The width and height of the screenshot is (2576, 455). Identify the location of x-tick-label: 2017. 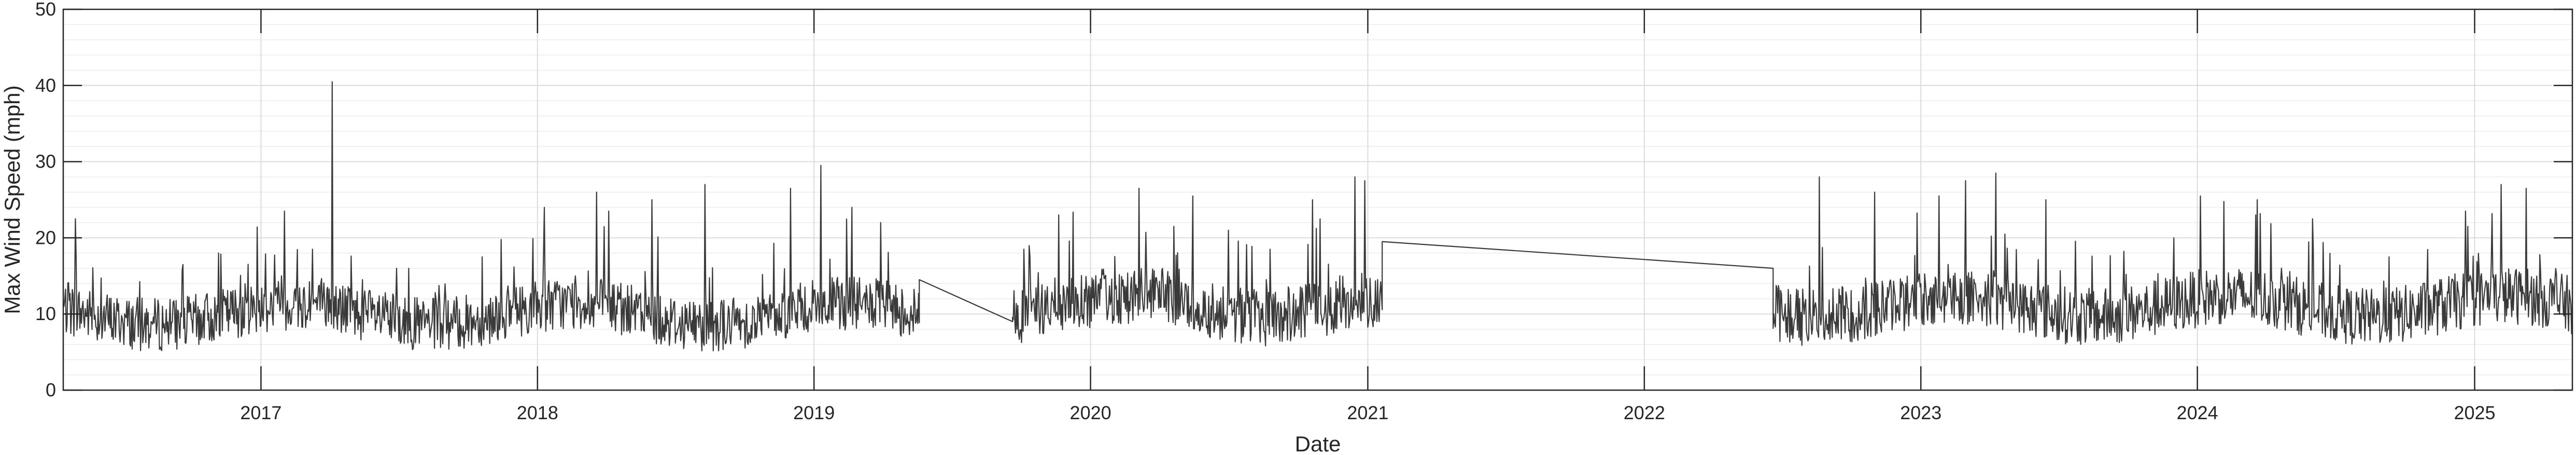
(260, 413).